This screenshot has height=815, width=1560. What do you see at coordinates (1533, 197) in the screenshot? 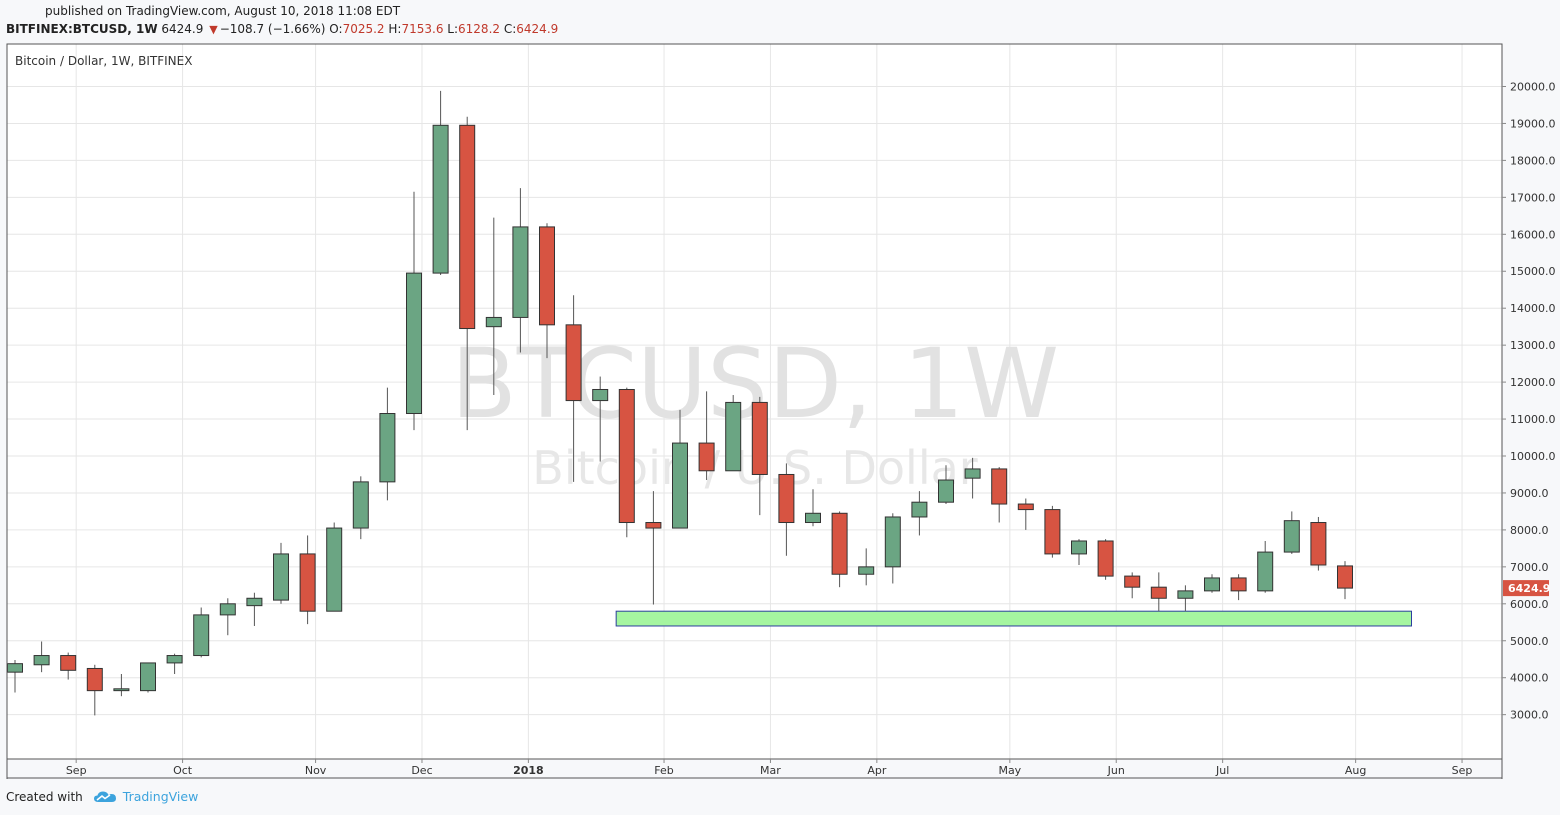
I see `y-tick-label: 17000.0` at bounding box center [1533, 197].